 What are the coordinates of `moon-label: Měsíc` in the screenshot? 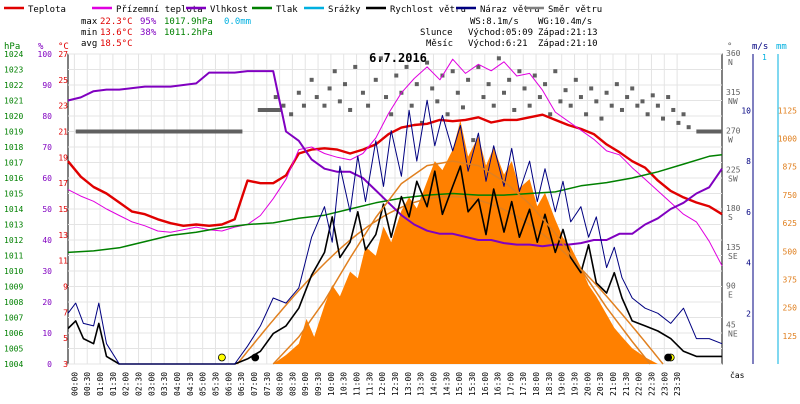 It's located at (439, 44).